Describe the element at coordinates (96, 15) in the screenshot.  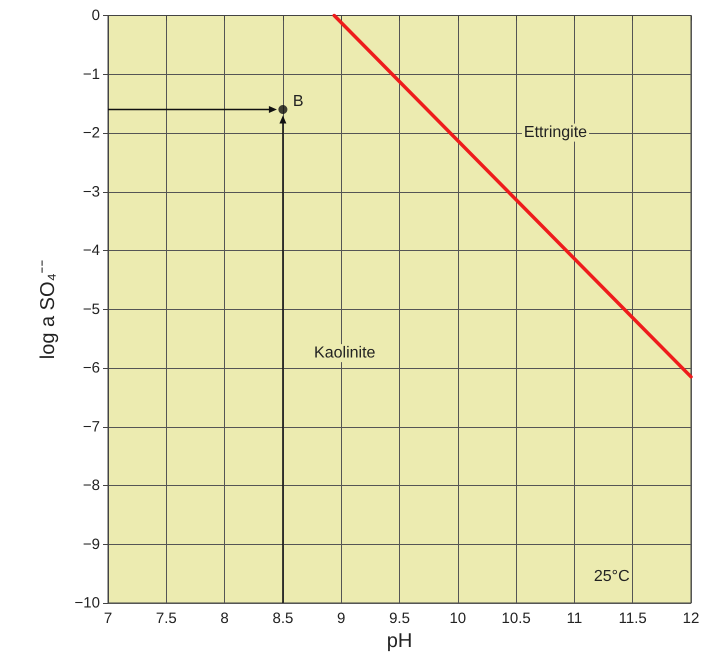
I see `y-tick-label: 0` at that location.